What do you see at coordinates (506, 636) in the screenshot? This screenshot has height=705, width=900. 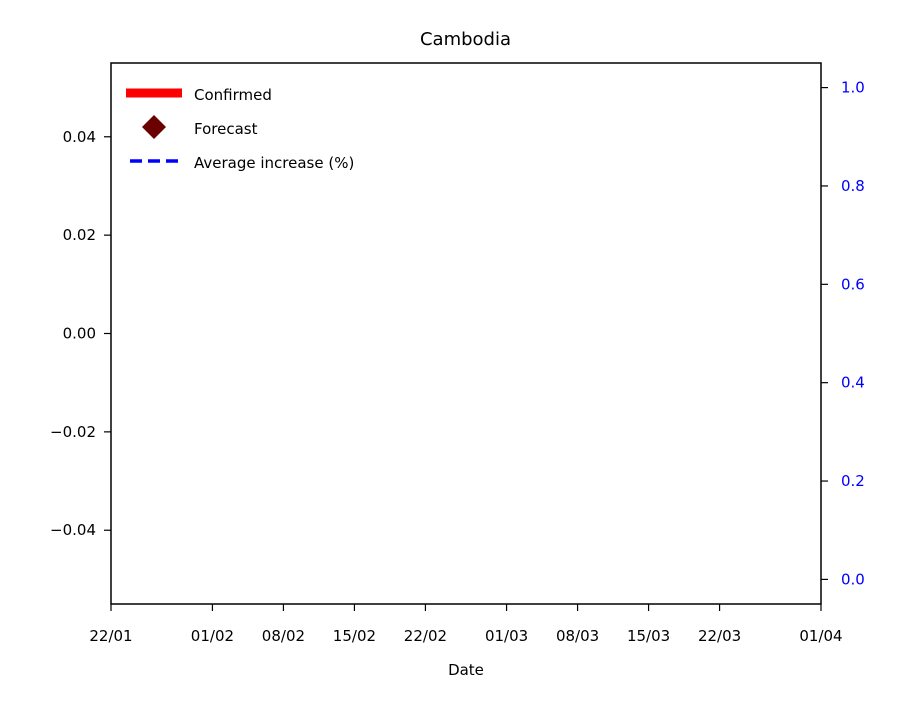 I see `x-tick-label: 01/03` at bounding box center [506, 636].